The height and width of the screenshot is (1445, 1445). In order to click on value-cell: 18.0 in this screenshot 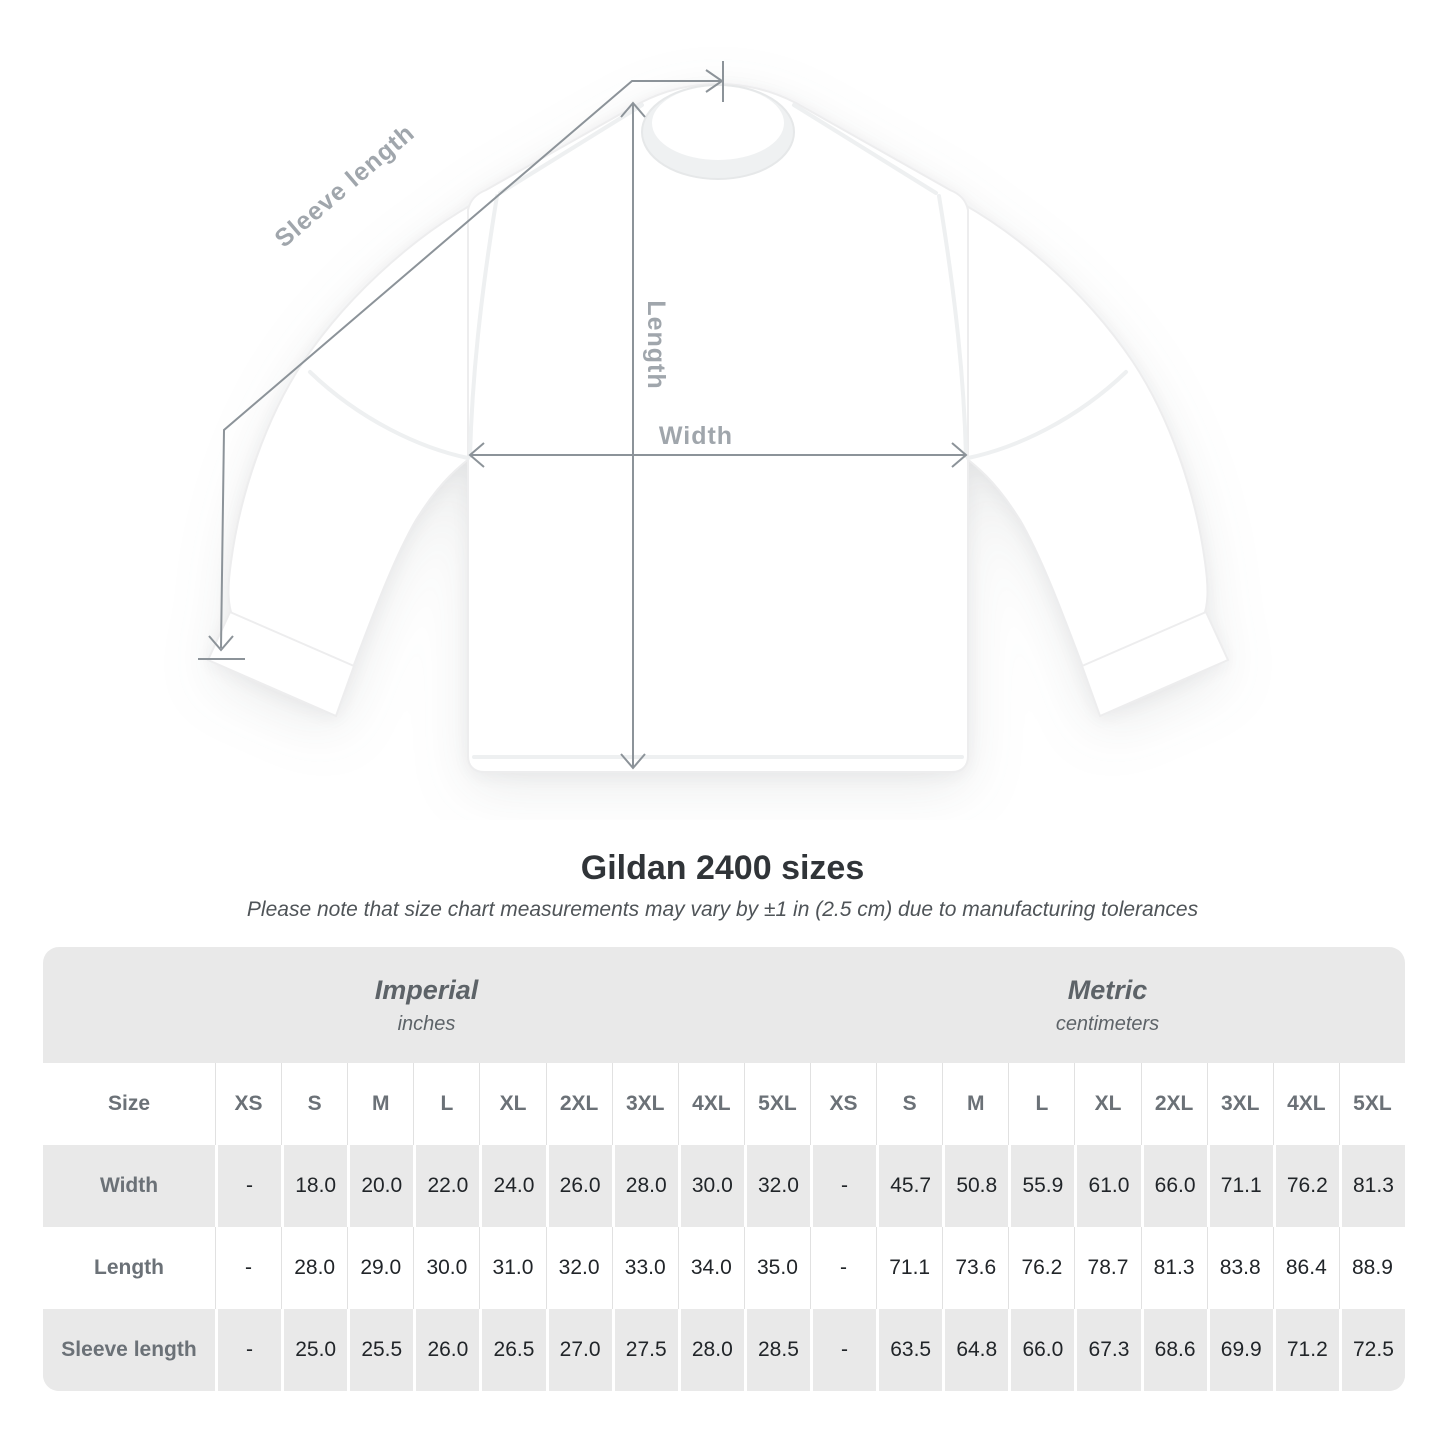, I will do `click(314, 1186)`.